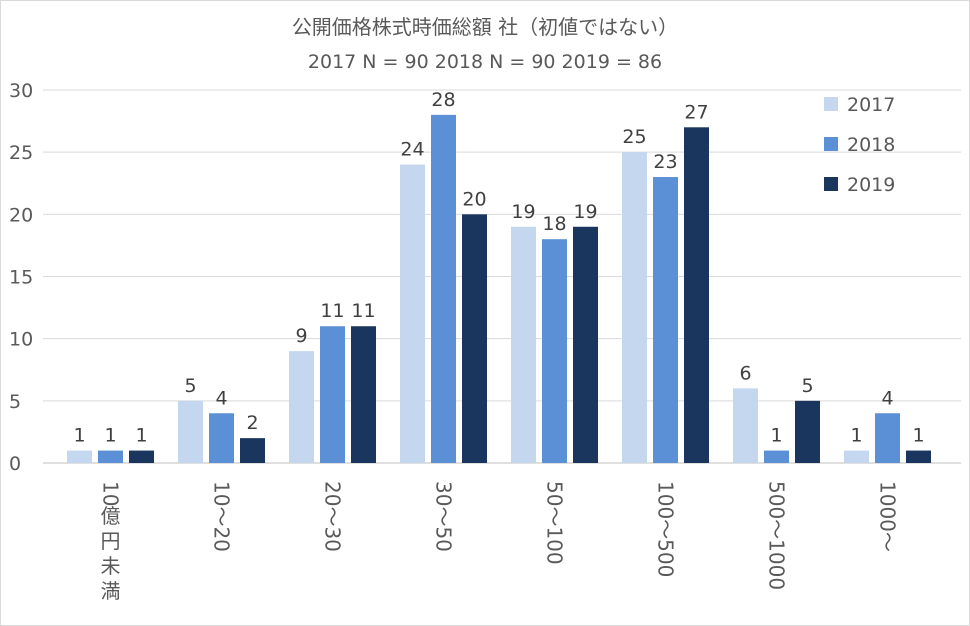  Describe the element at coordinates (696, 112) in the screenshot. I see `data-label: 27` at that location.